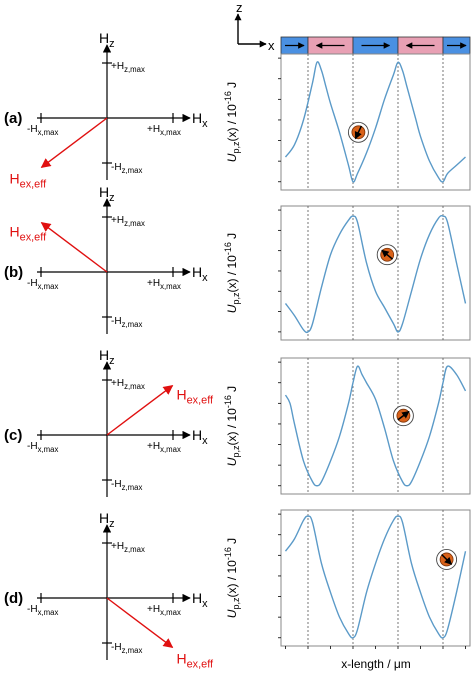 The image size is (474, 673). I want to click on panel-label: (d), so click(13, 598).